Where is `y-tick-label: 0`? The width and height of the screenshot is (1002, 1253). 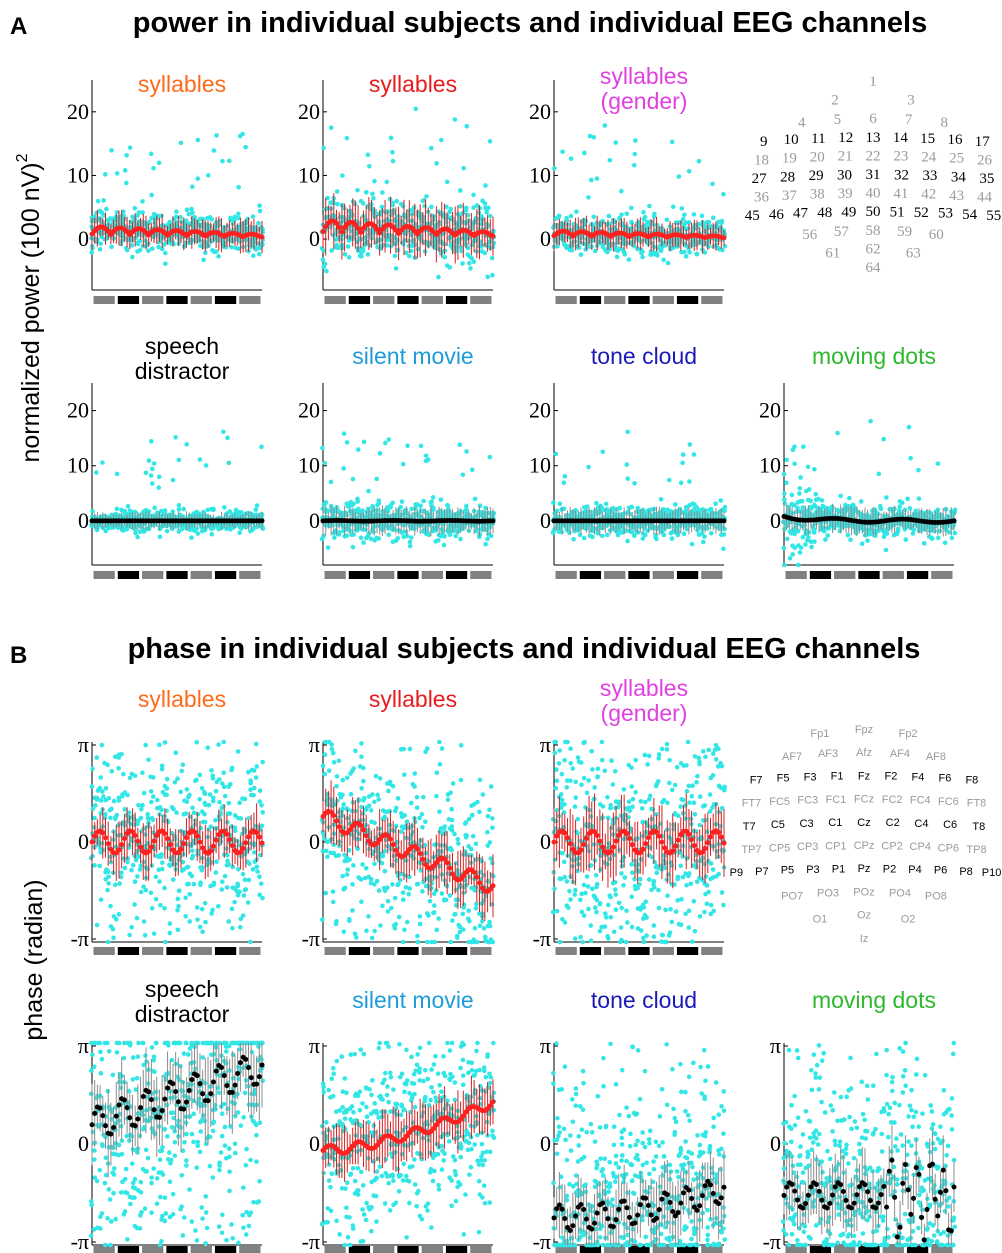 y-tick-label: 0 is located at coordinates (314, 238).